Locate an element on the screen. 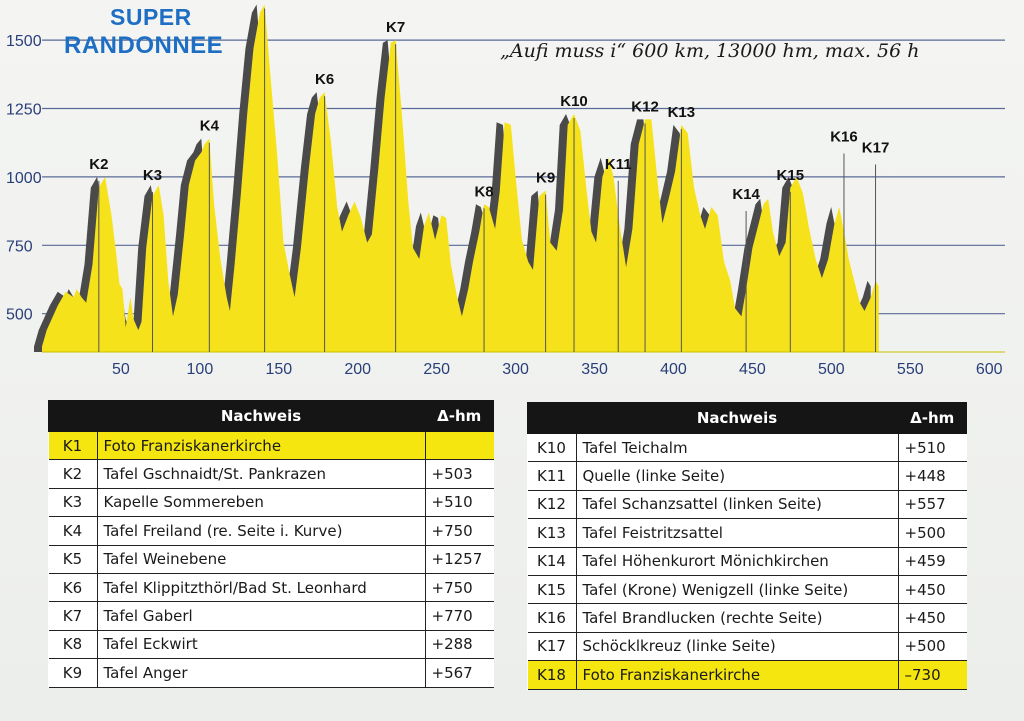 The height and width of the screenshot is (721, 1024). table-row: K14 Tafel Höhenkurort Mönichkirchen +459 is located at coordinates (747, 561).